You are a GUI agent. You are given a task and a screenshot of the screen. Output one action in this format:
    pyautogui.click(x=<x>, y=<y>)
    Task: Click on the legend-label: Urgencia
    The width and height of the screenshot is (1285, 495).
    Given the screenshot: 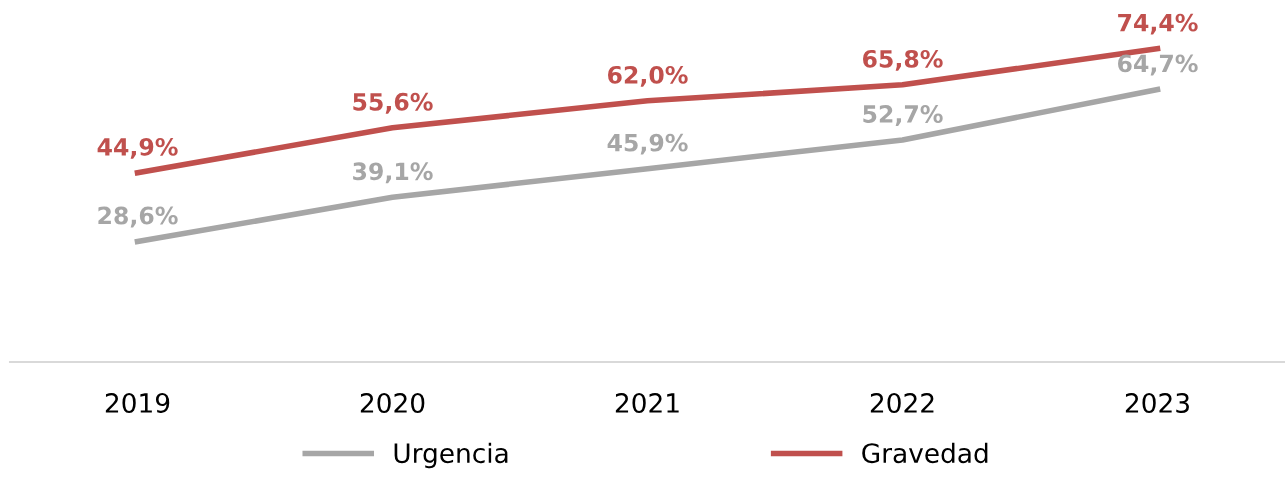 What is the action you would take?
    pyautogui.click(x=451, y=455)
    